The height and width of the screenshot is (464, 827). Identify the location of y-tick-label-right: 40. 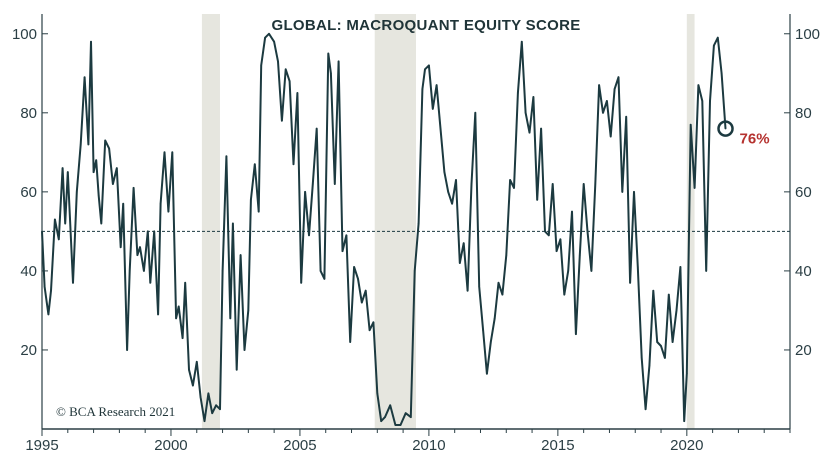
(803, 271).